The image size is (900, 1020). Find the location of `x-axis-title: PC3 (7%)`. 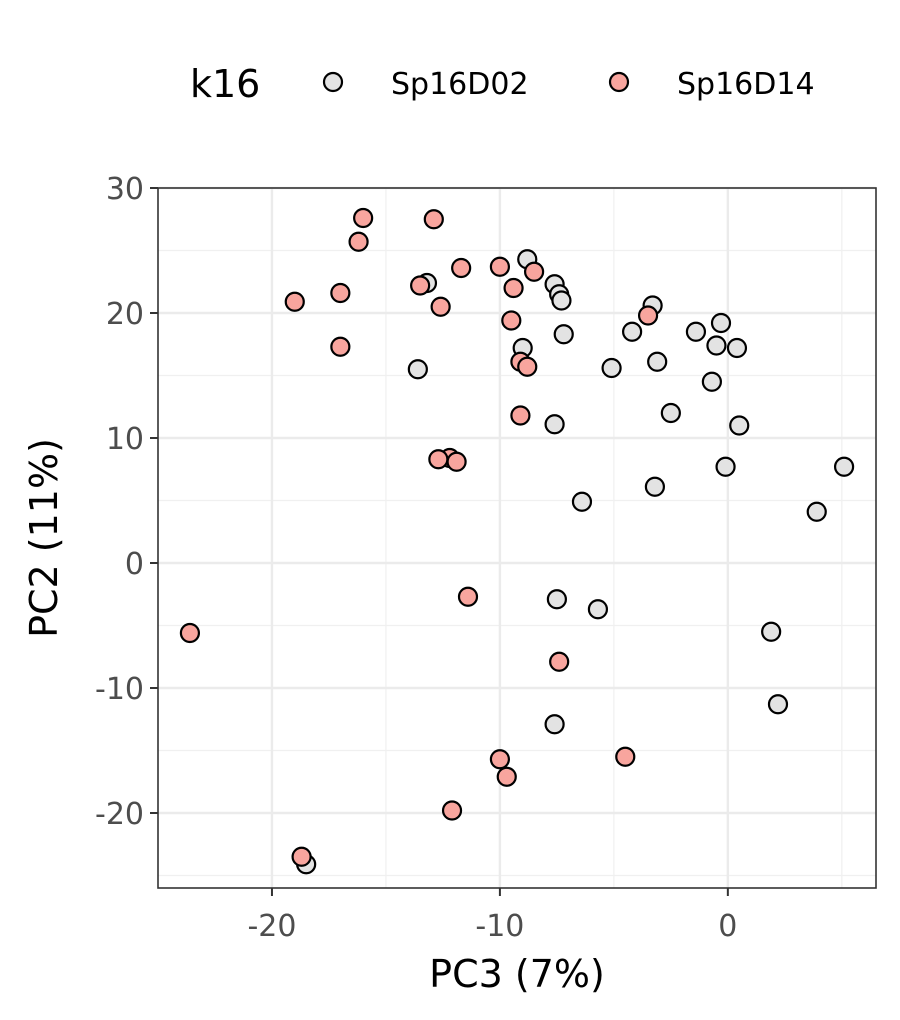

x-axis-title: PC3 (7%) is located at coordinates (517, 974).